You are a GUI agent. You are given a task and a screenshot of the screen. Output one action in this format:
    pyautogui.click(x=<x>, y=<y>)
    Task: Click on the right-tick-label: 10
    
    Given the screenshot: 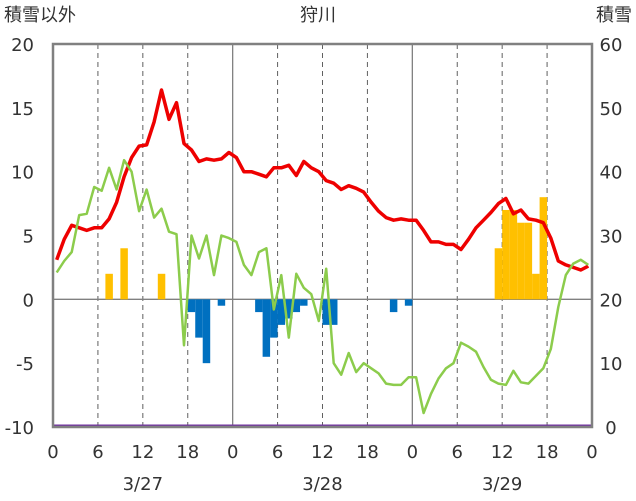 What is the action you would take?
    pyautogui.click(x=611, y=364)
    